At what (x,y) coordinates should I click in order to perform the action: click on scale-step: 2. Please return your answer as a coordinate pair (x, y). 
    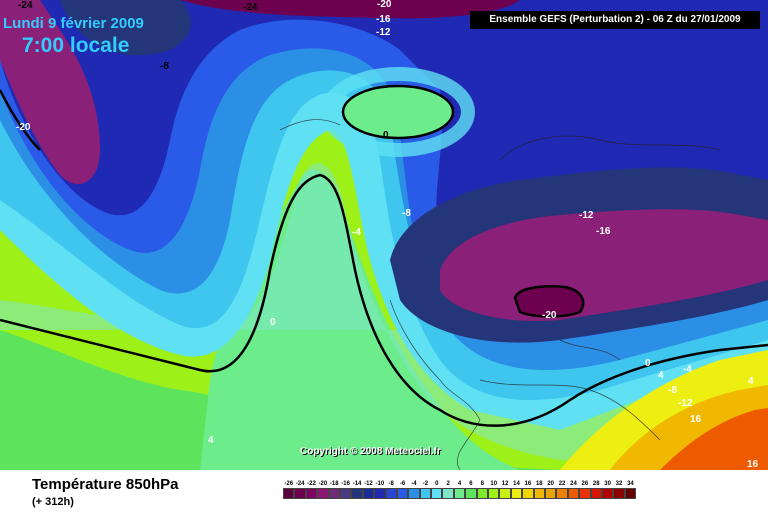
    Looking at the image, I should click on (448, 490).